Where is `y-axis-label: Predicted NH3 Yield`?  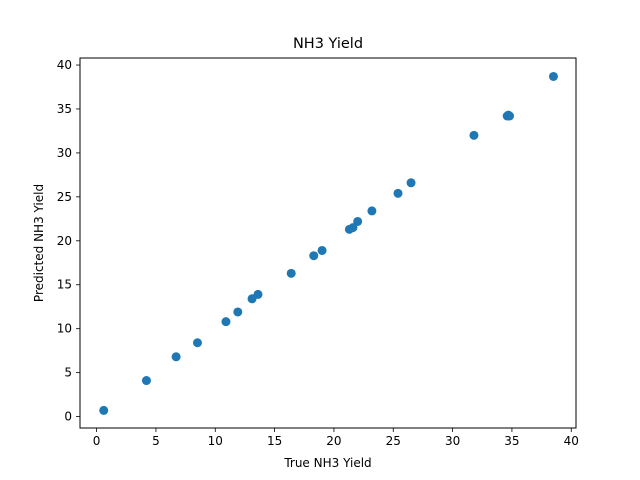 y-axis-label: Predicted NH3 Yield is located at coordinates (39, 243).